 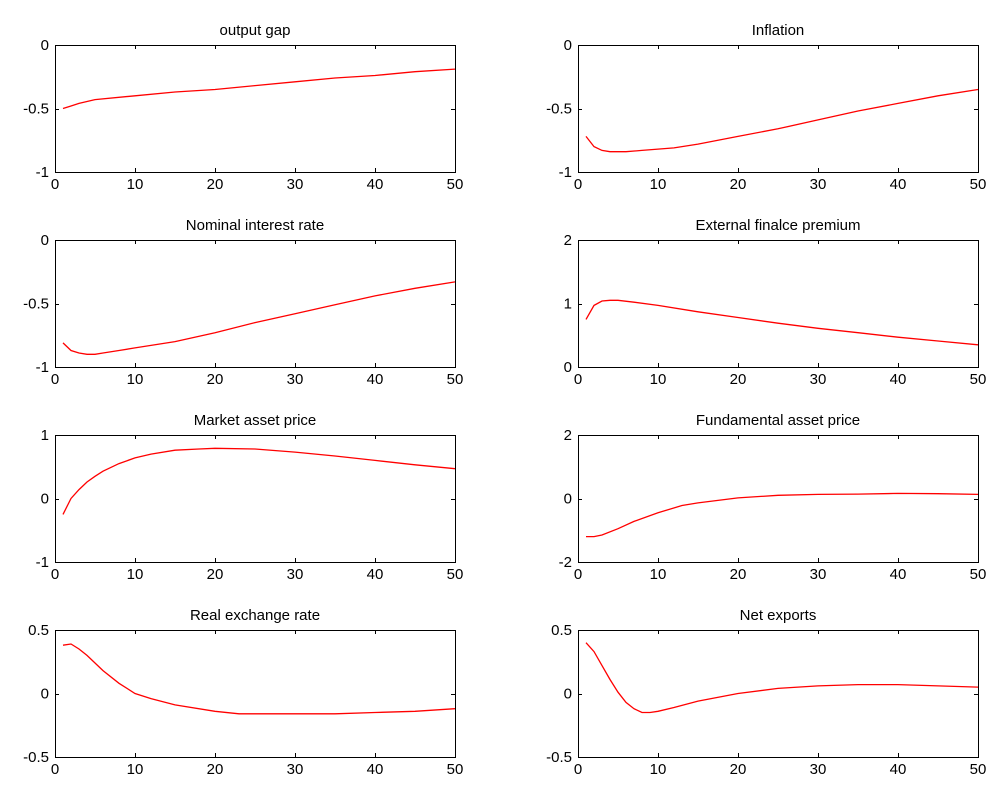 I want to click on subplot: Nominal interest rate 0 10 20 30 40 50 -1 -0.5 0, so click(x=243, y=302).